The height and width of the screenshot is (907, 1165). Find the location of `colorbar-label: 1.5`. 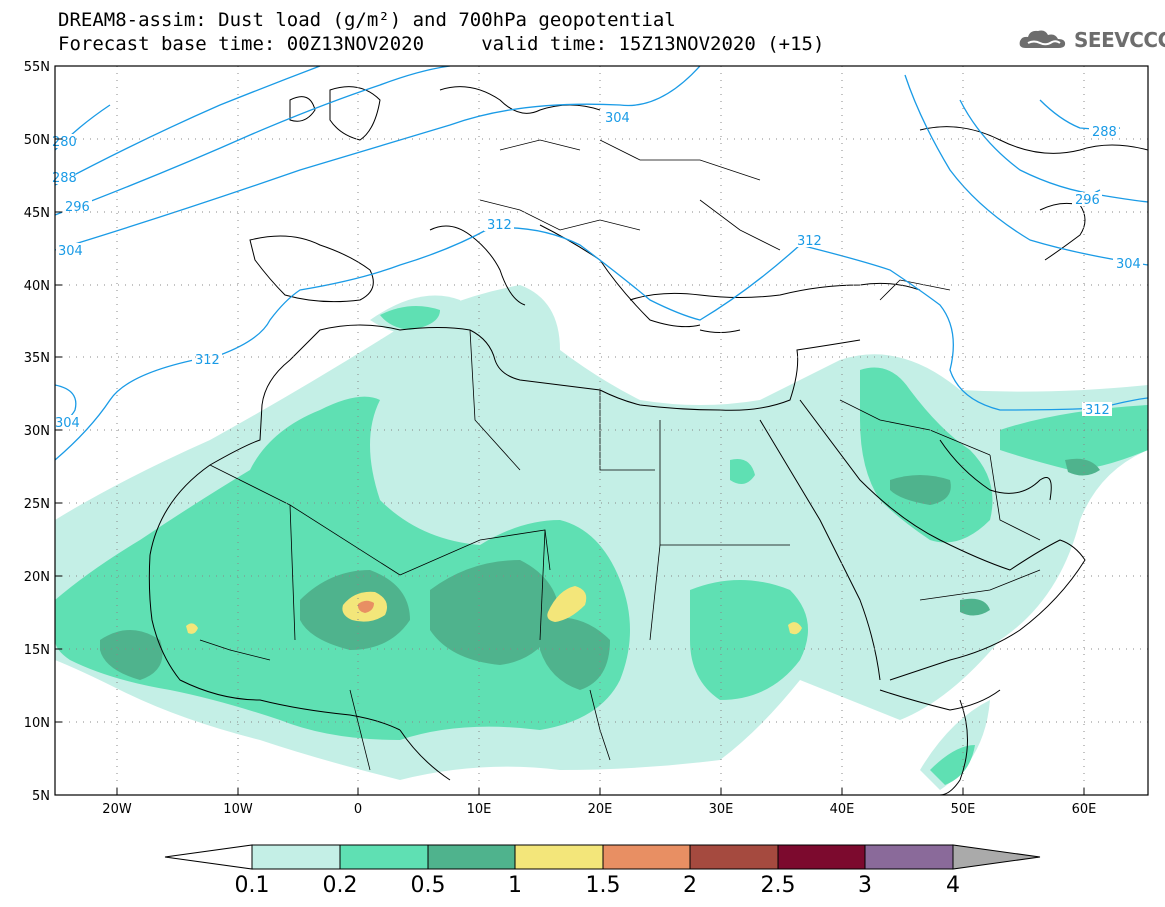

colorbar-label: 1.5 is located at coordinates (603, 885).